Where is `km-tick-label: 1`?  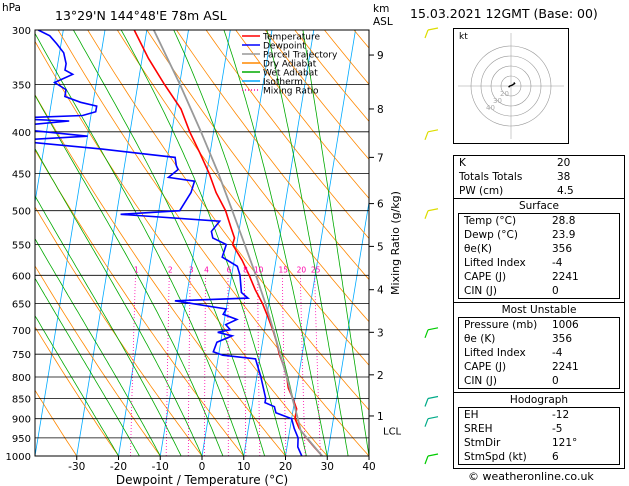
km-tick-label: 1 is located at coordinates (380, 417).